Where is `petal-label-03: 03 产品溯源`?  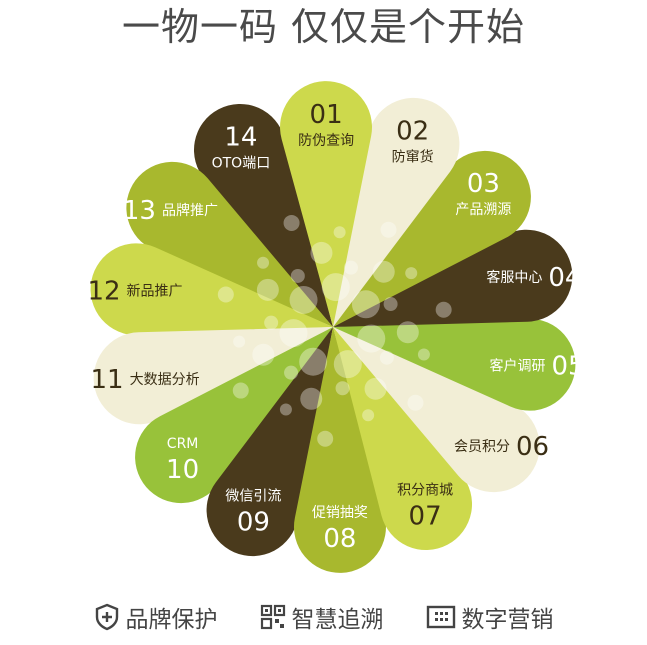 petal-label-03: 03 产品溯源 is located at coordinates (483, 193).